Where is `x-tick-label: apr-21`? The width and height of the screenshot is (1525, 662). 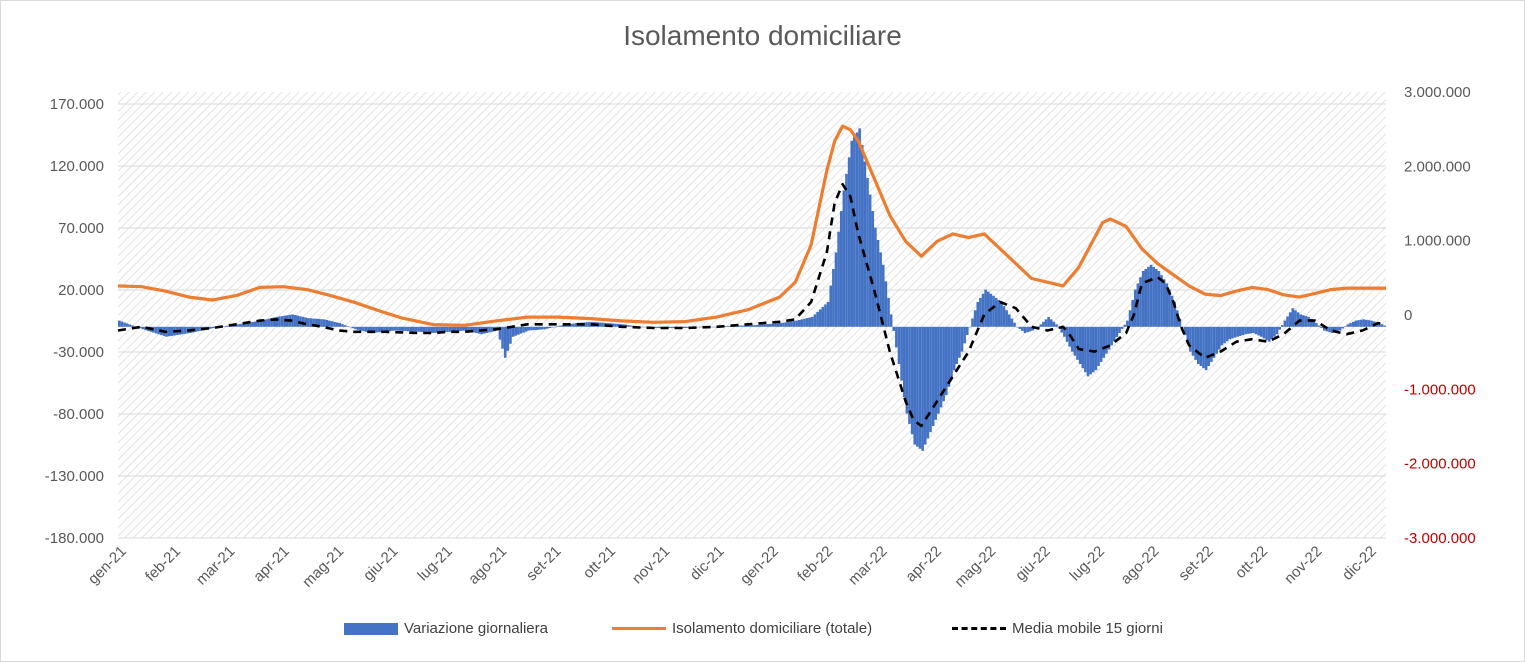 x-tick-label: apr-21 is located at coordinates (271, 564).